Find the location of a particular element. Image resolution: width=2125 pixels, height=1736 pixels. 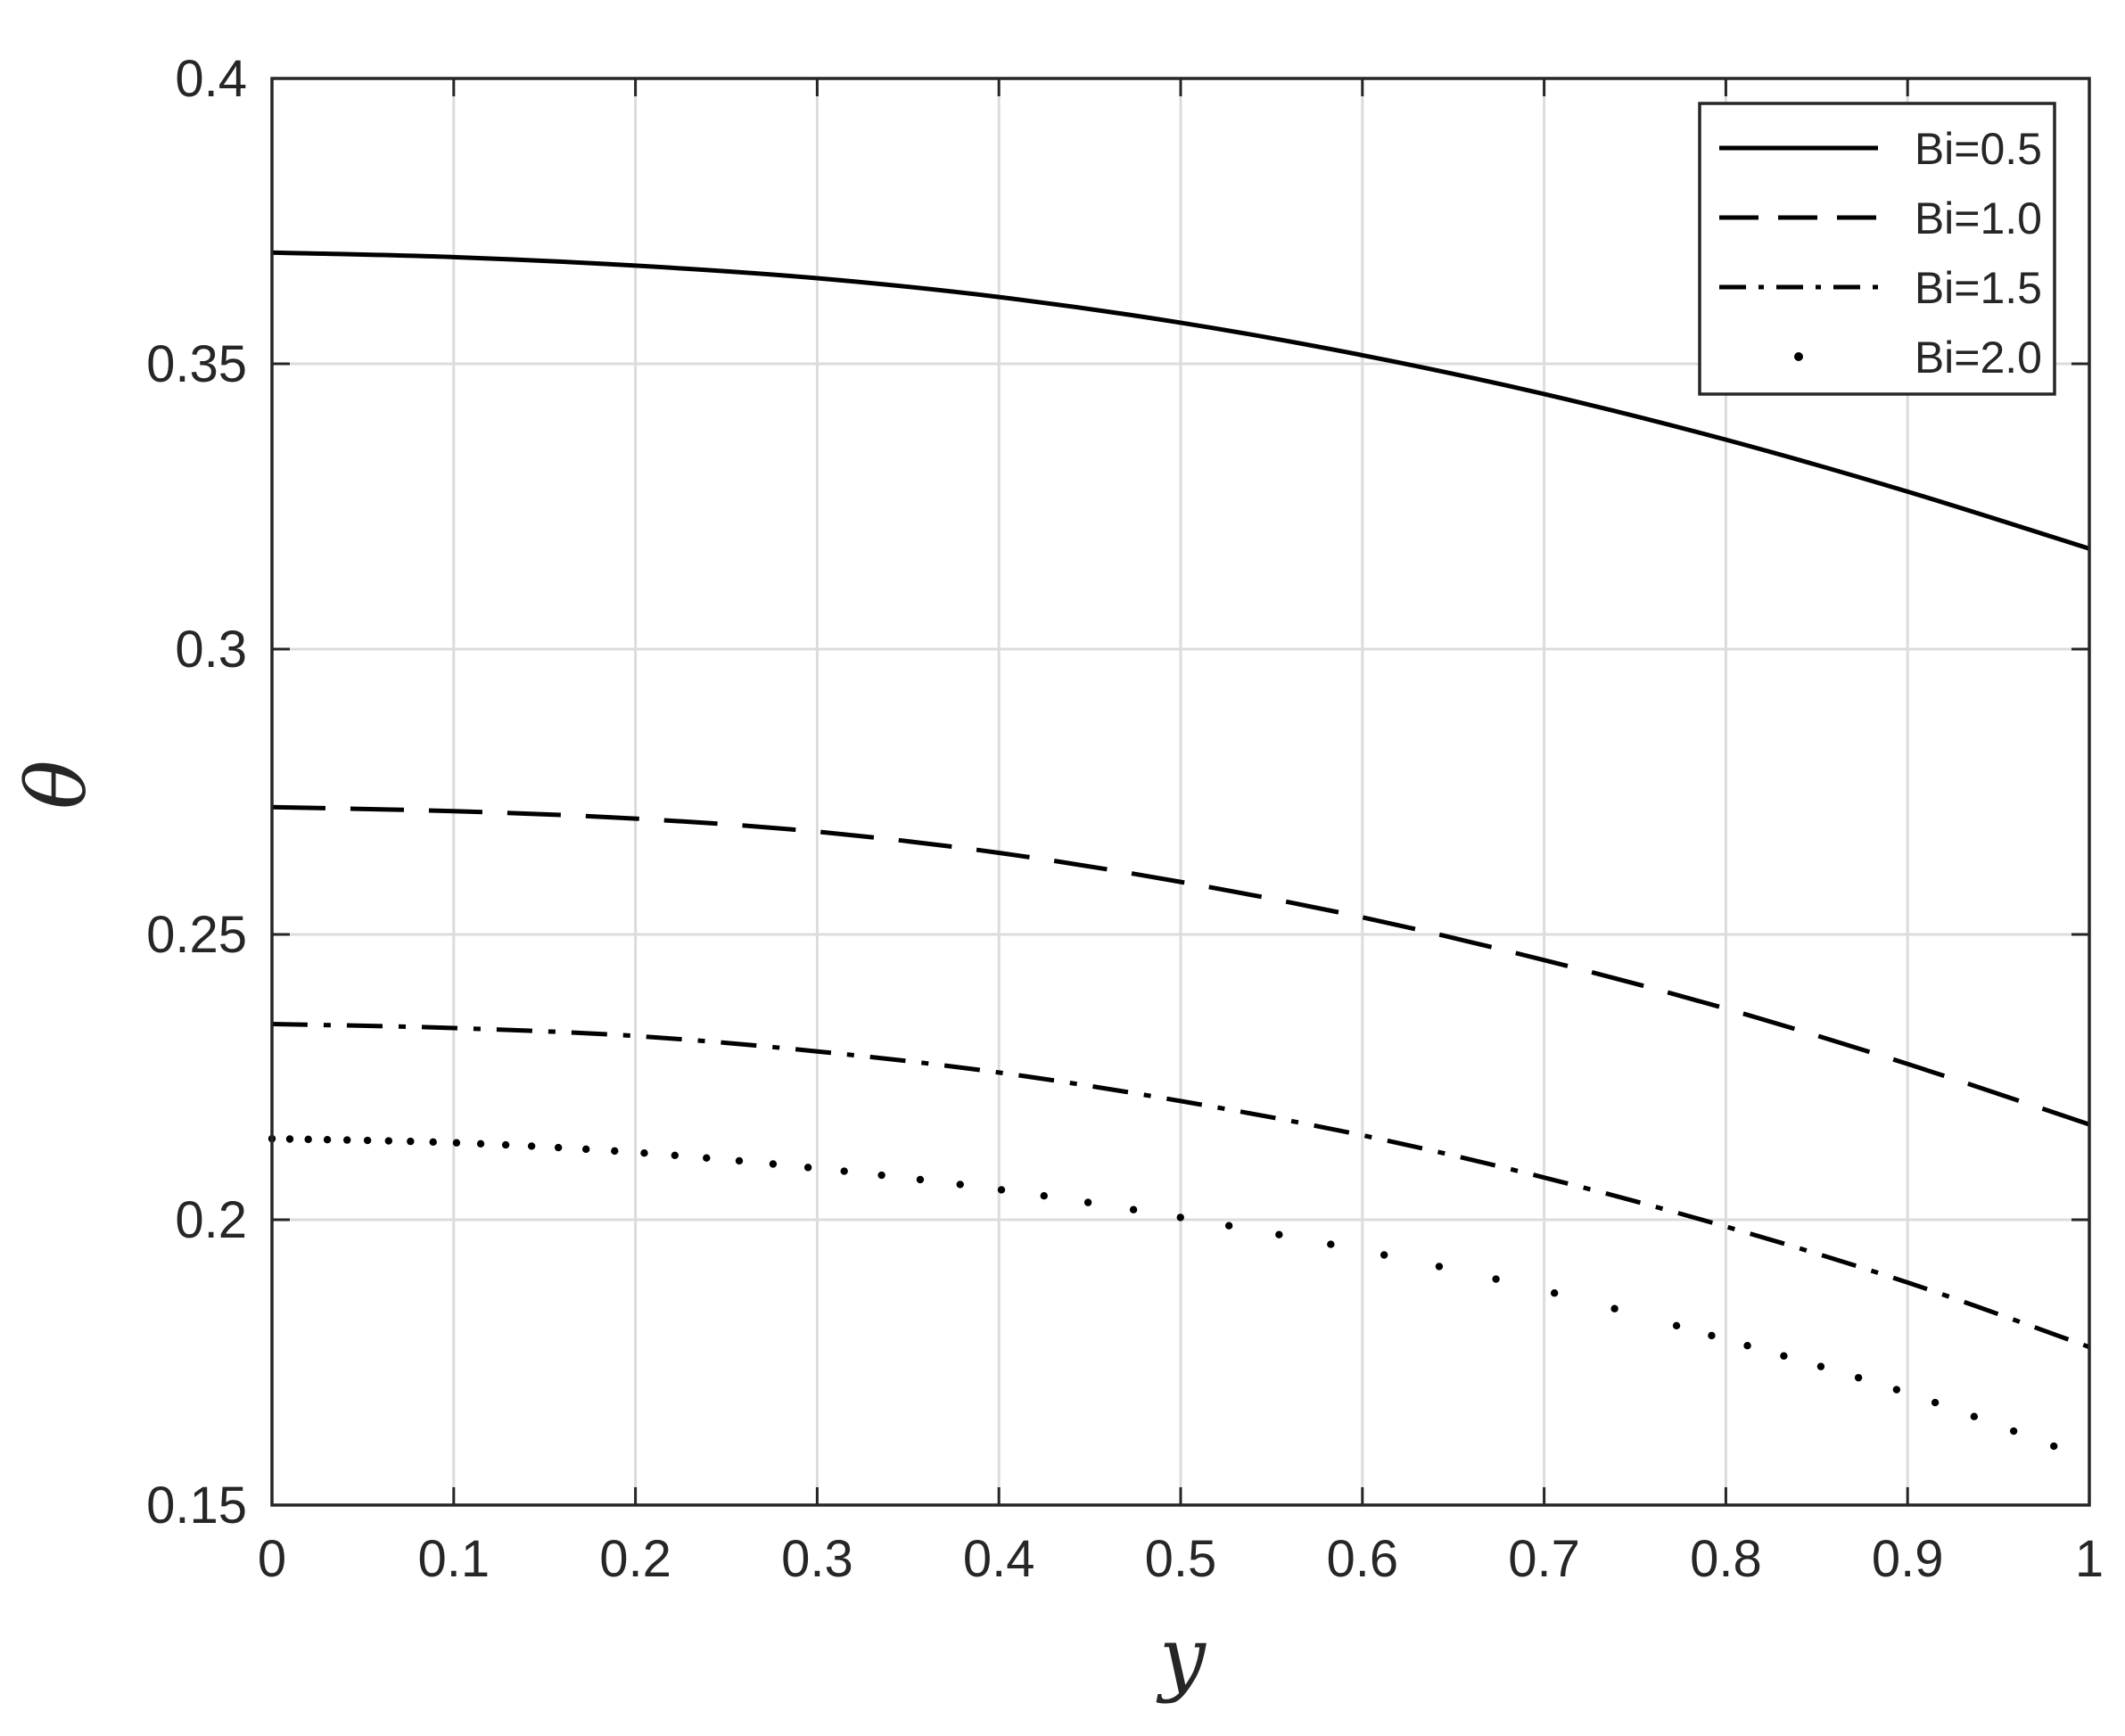

x-tick-label: 0.3 is located at coordinates (817, 1559).